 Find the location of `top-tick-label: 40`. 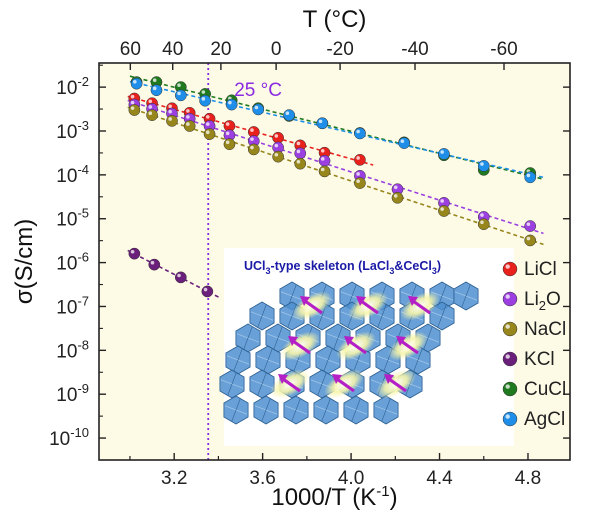

top-tick-label: 40 is located at coordinates (172, 49).